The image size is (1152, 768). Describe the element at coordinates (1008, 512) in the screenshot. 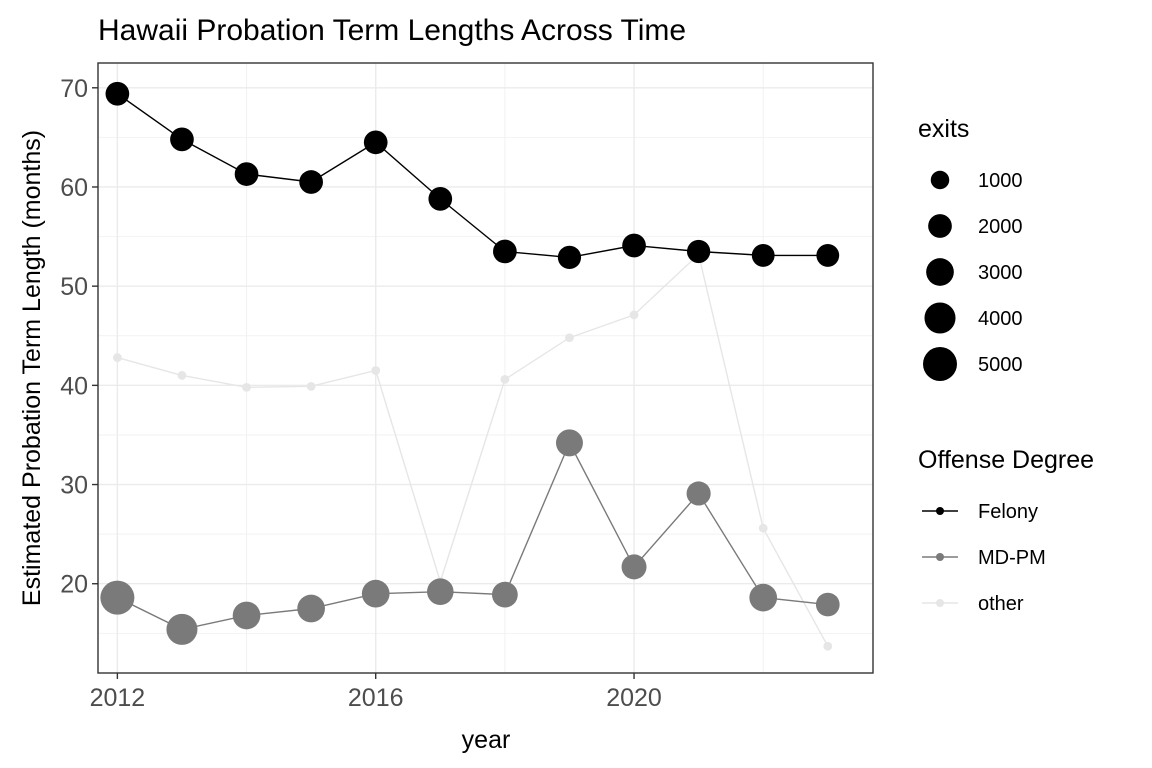

I see `color-legend-label: Felony` at that location.